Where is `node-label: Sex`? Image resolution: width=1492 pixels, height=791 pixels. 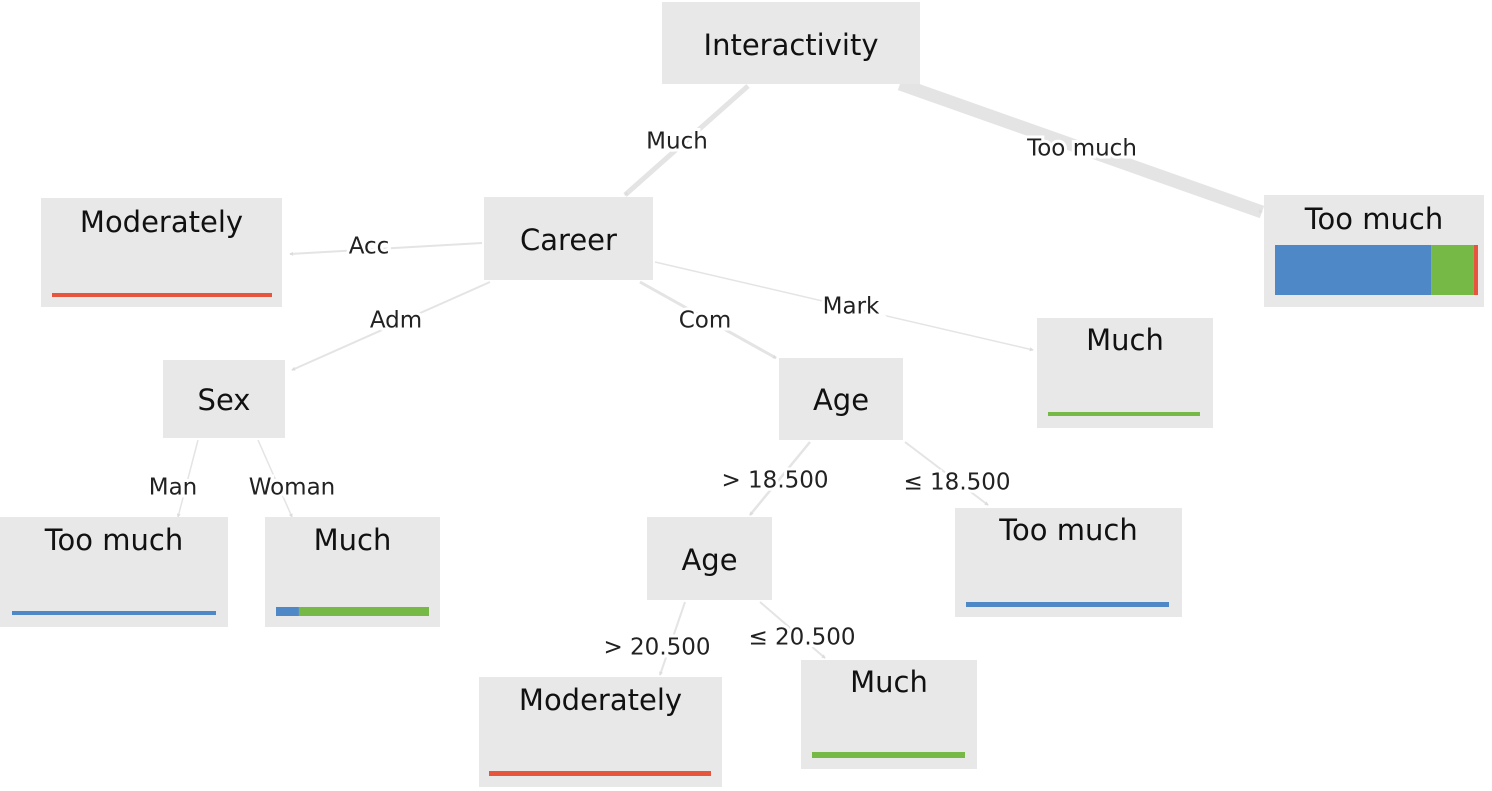 node-label: Sex is located at coordinates (224, 400).